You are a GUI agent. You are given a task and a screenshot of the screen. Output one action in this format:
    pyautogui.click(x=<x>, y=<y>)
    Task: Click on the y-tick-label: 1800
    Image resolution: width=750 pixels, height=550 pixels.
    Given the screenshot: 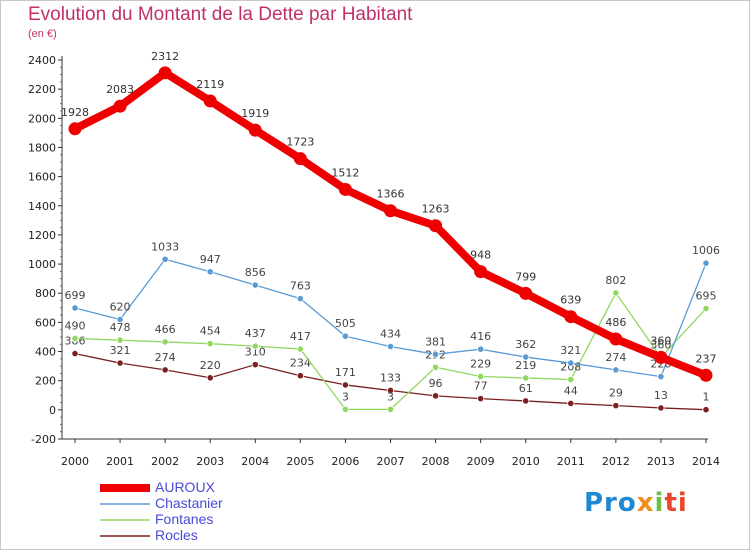 What is the action you would take?
    pyautogui.click(x=42, y=147)
    